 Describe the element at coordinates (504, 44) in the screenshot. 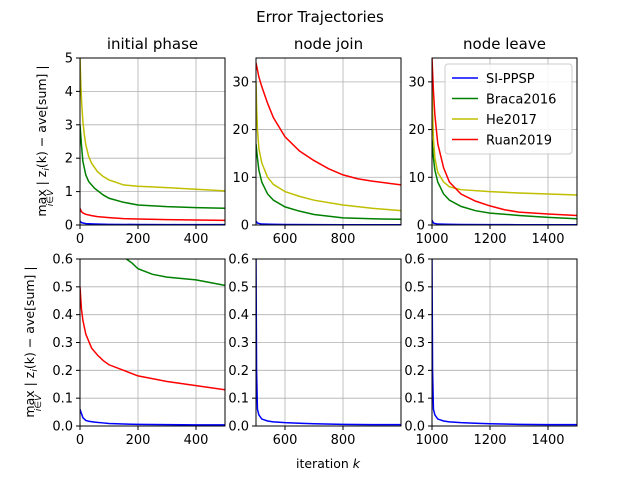

I see `subplot-title: node leave` at that location.